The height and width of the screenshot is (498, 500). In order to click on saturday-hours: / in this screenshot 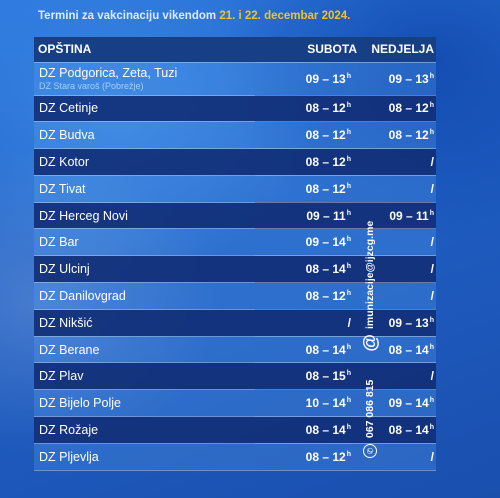, I will do `click(309, 323)`.